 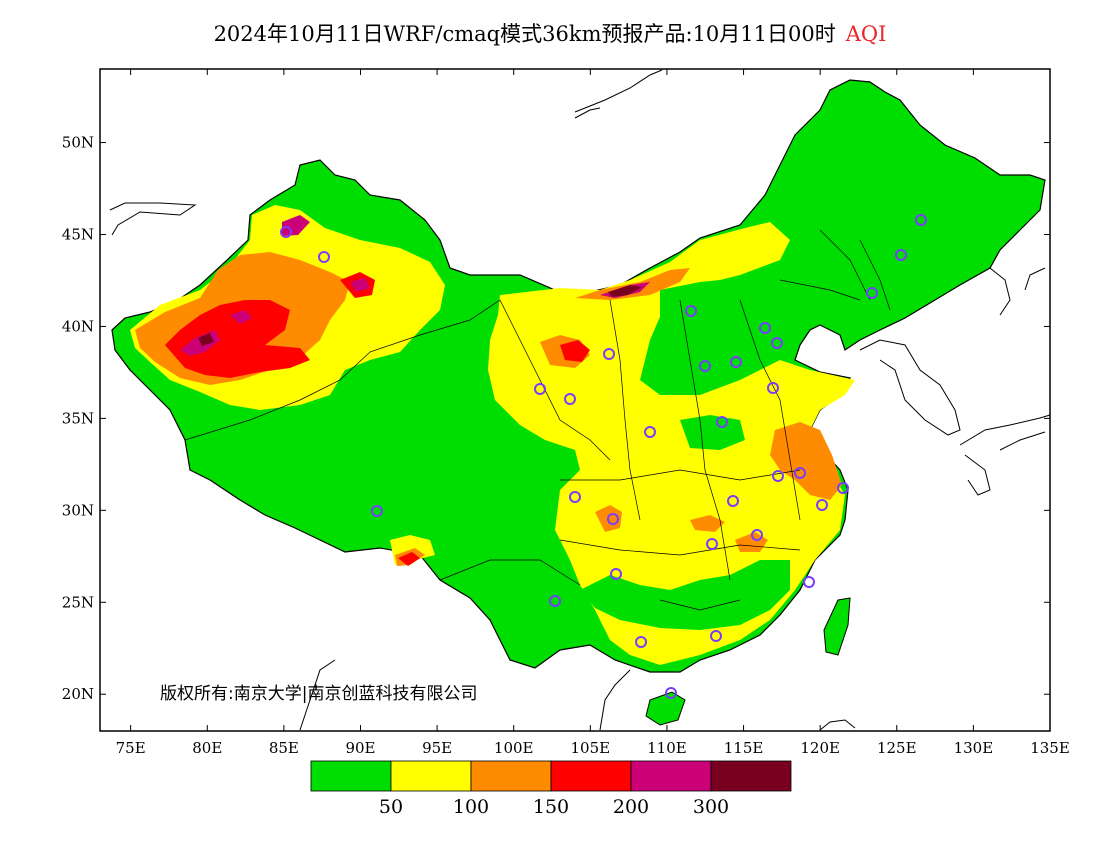 What do you see at coordinates (241, 317) in the screenshot?
I see `aqi-zone-purple-xinjiang2` at bounding box center [241, 317].